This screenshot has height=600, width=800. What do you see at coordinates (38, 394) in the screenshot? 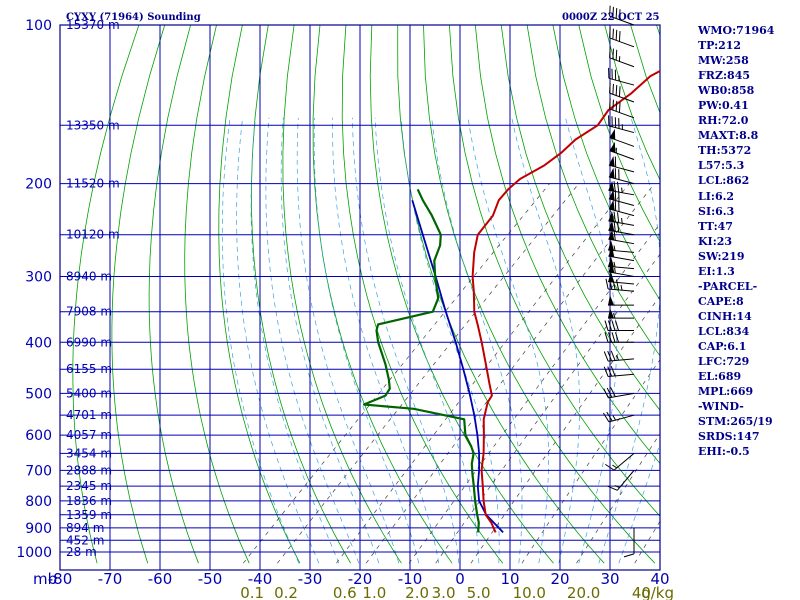
I see `pressure-tick-label: 500` at bounding box center [38, 394].